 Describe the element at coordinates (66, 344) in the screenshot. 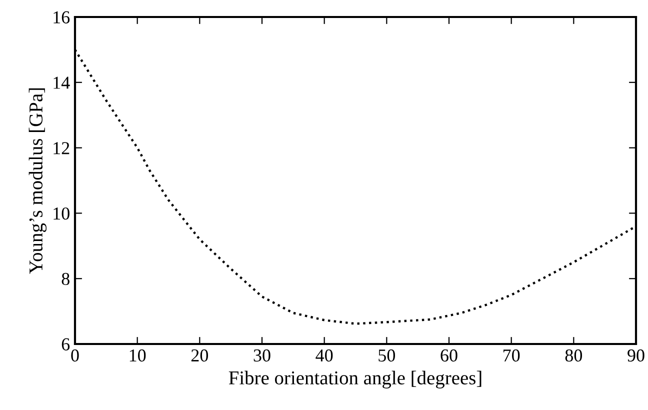

I see `y-tick-label: 6` at that location.